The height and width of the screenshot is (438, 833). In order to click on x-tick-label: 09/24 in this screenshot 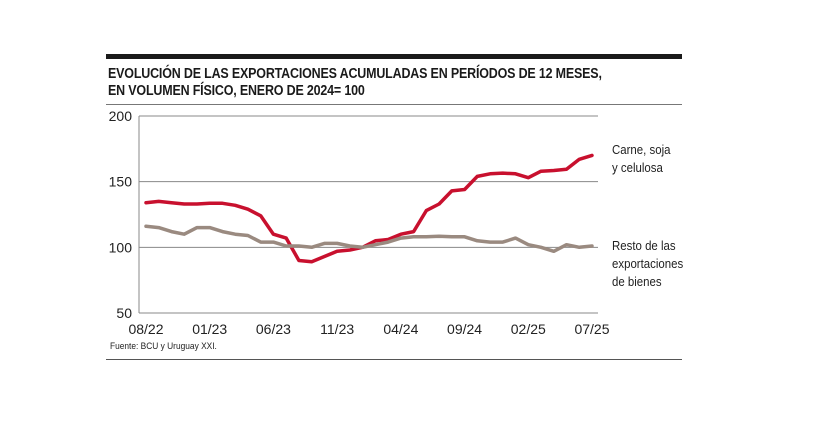, I will do `click(464, 329)`.